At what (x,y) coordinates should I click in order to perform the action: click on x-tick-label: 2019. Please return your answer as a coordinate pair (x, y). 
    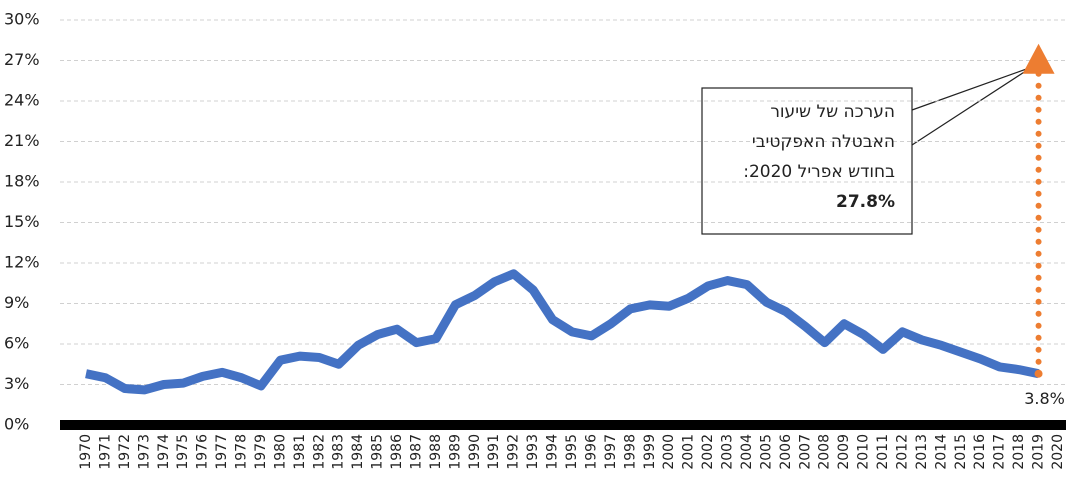
    Looking at the image, I should click on (1039, 452).